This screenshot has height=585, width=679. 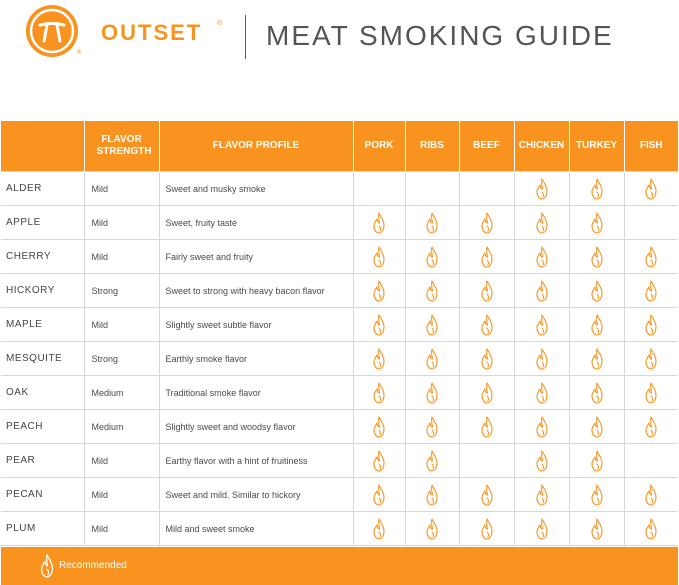 What do you see at coordinates (43, 290) in the screenshot?
I see `wood-name: HICKORY` at bounding box center [43, 290].